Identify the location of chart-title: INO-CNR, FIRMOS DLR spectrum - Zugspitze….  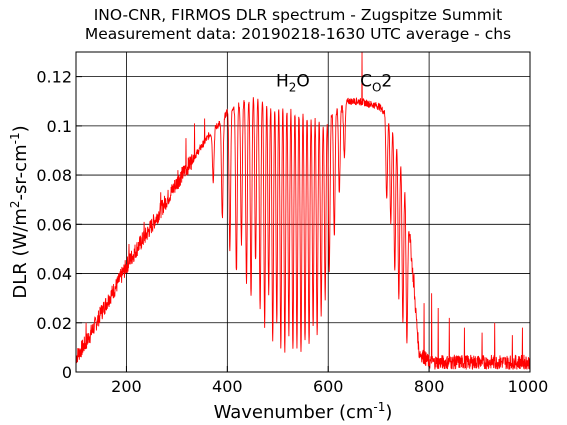
(298, 15).